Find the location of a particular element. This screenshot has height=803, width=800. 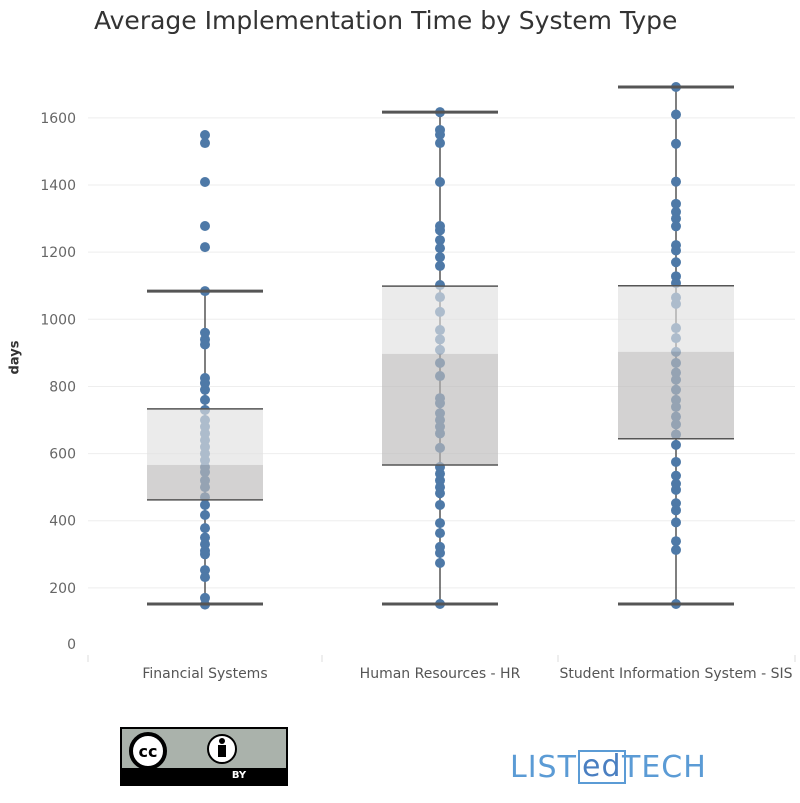

y-tick-label: 0 is located at coordinates (71, 645).